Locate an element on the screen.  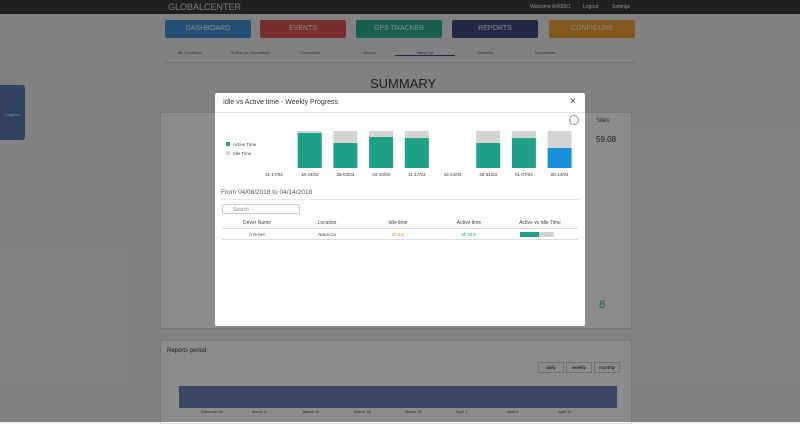
date-range: From 04/08/2018 to 04/14/2018 is located at coordinates (267, 192).